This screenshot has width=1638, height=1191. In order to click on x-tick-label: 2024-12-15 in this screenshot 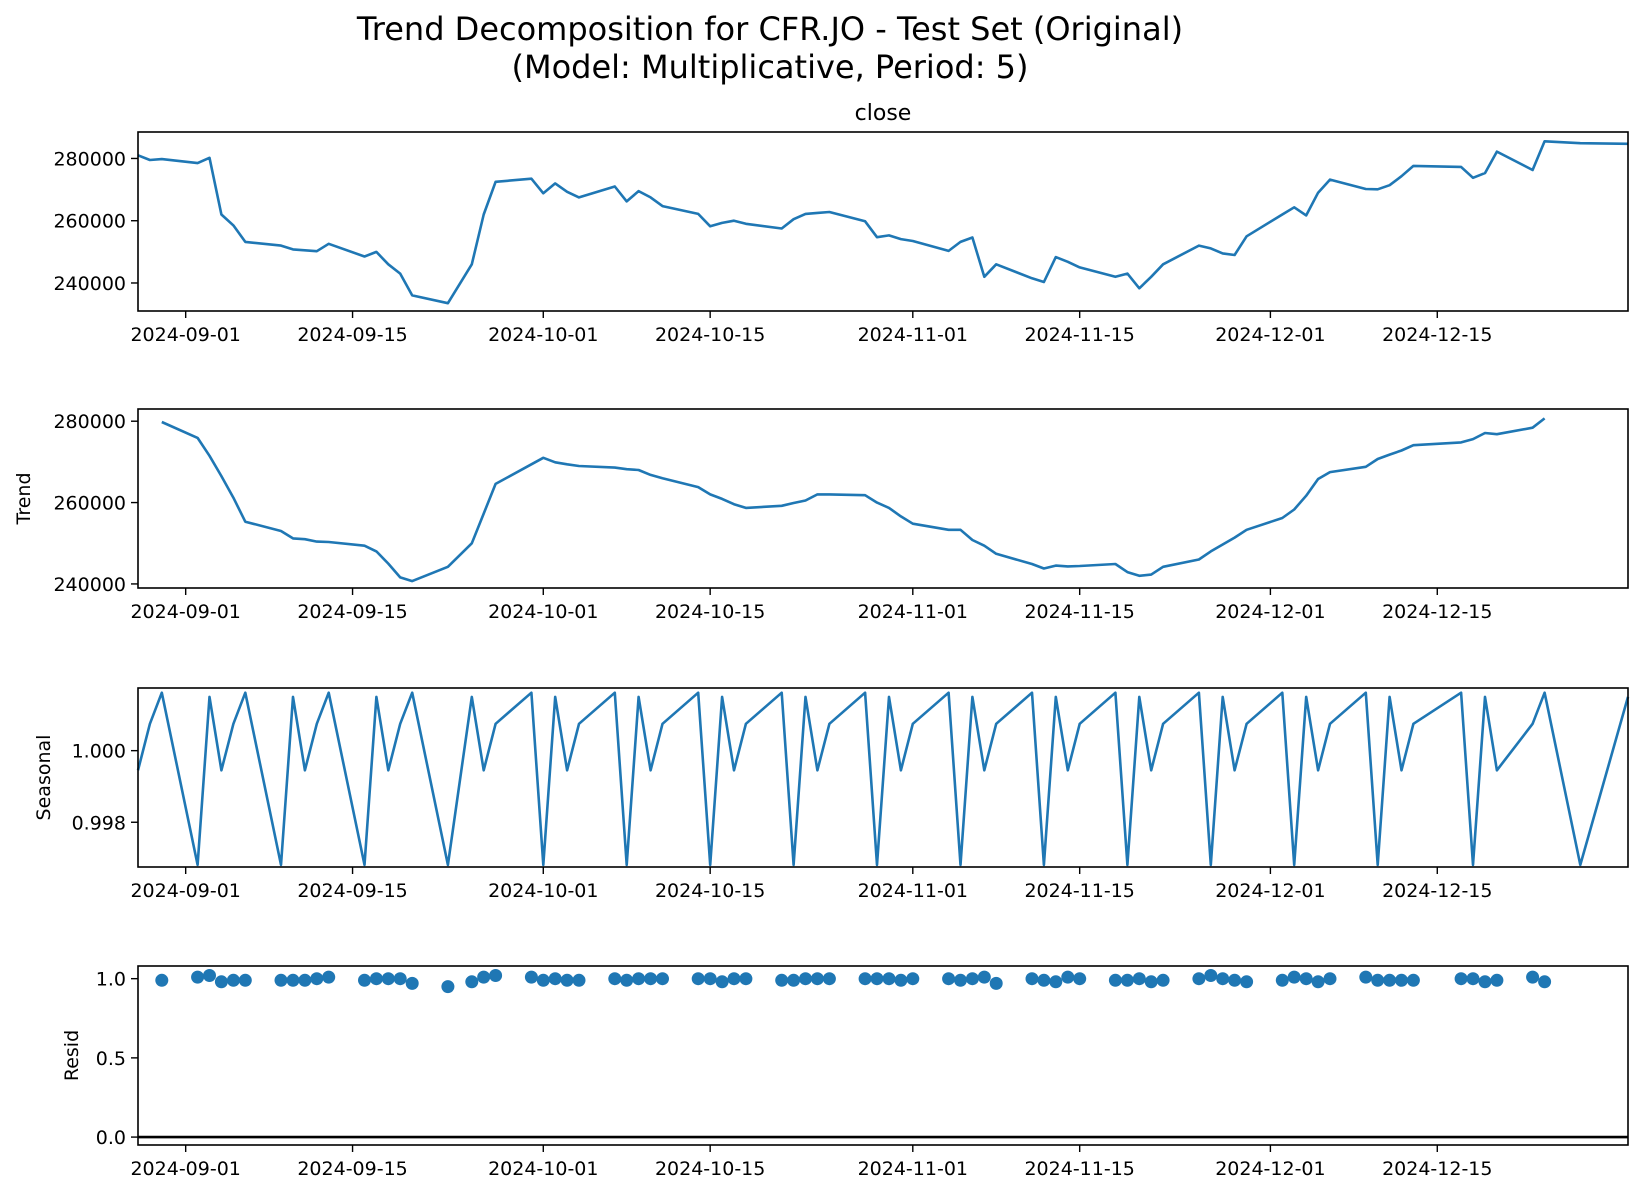, I will do `click(1437, 1169)`.